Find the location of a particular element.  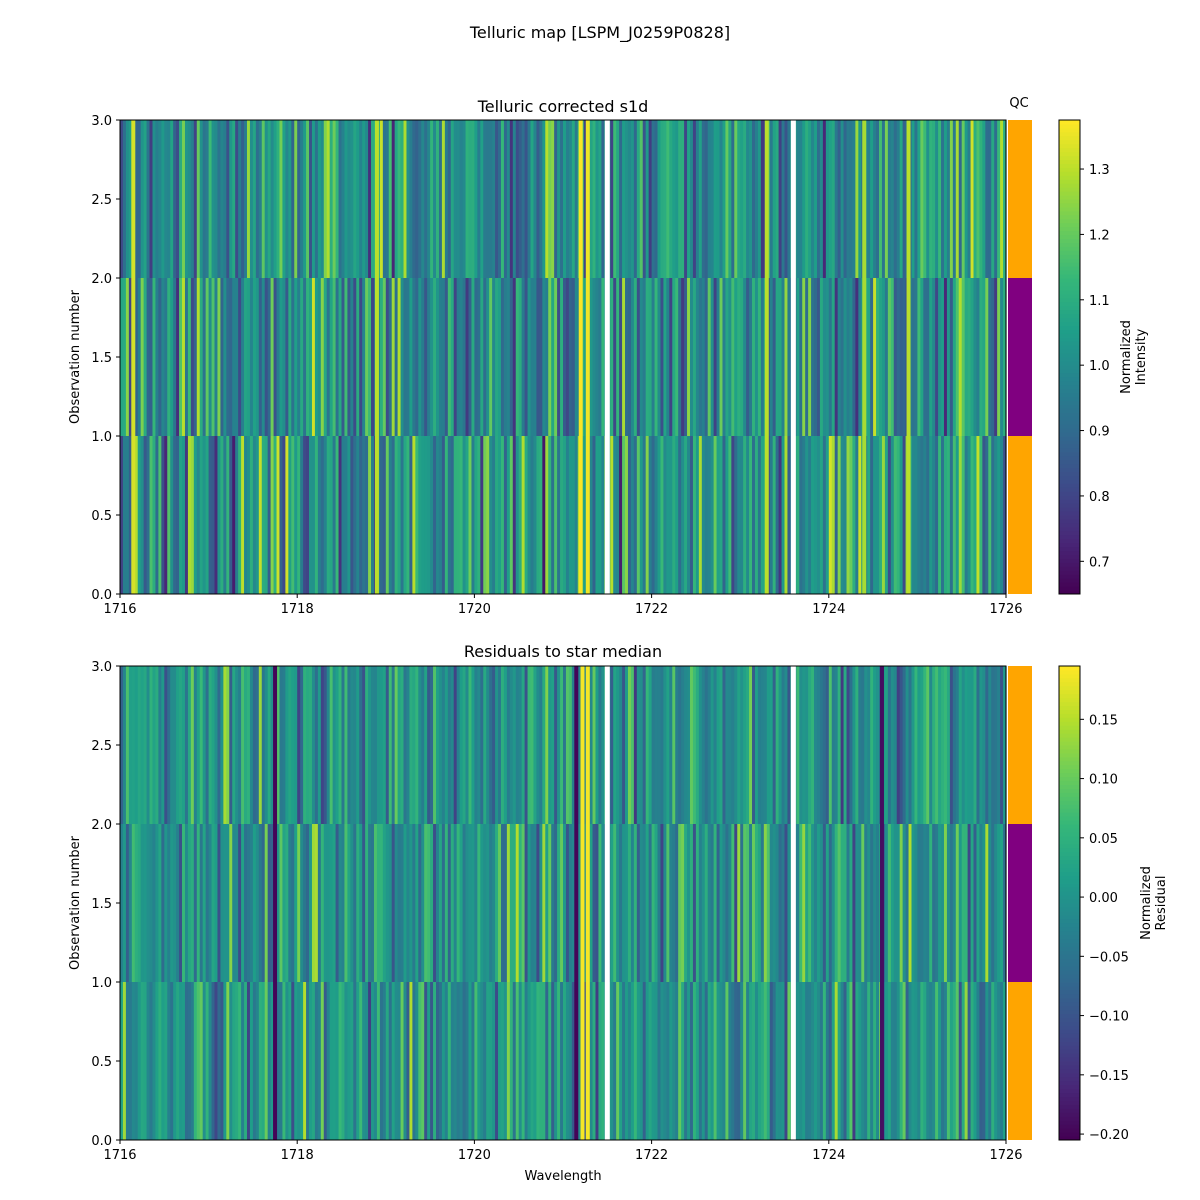

feature-line is located at coordinates (576, 903).